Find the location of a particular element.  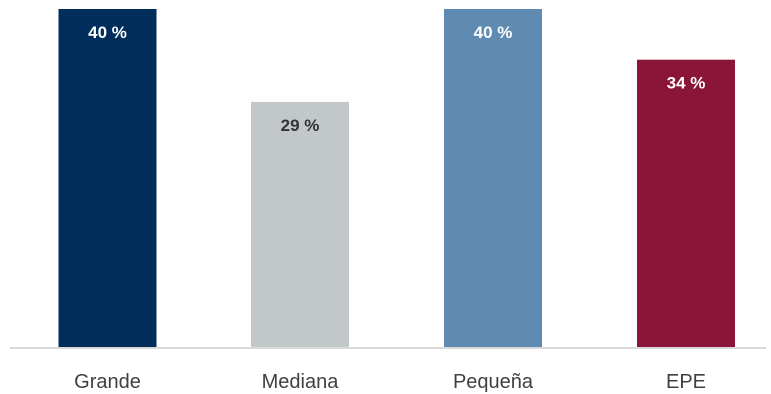

bar-peque-a is located at coordinates (493, 178).